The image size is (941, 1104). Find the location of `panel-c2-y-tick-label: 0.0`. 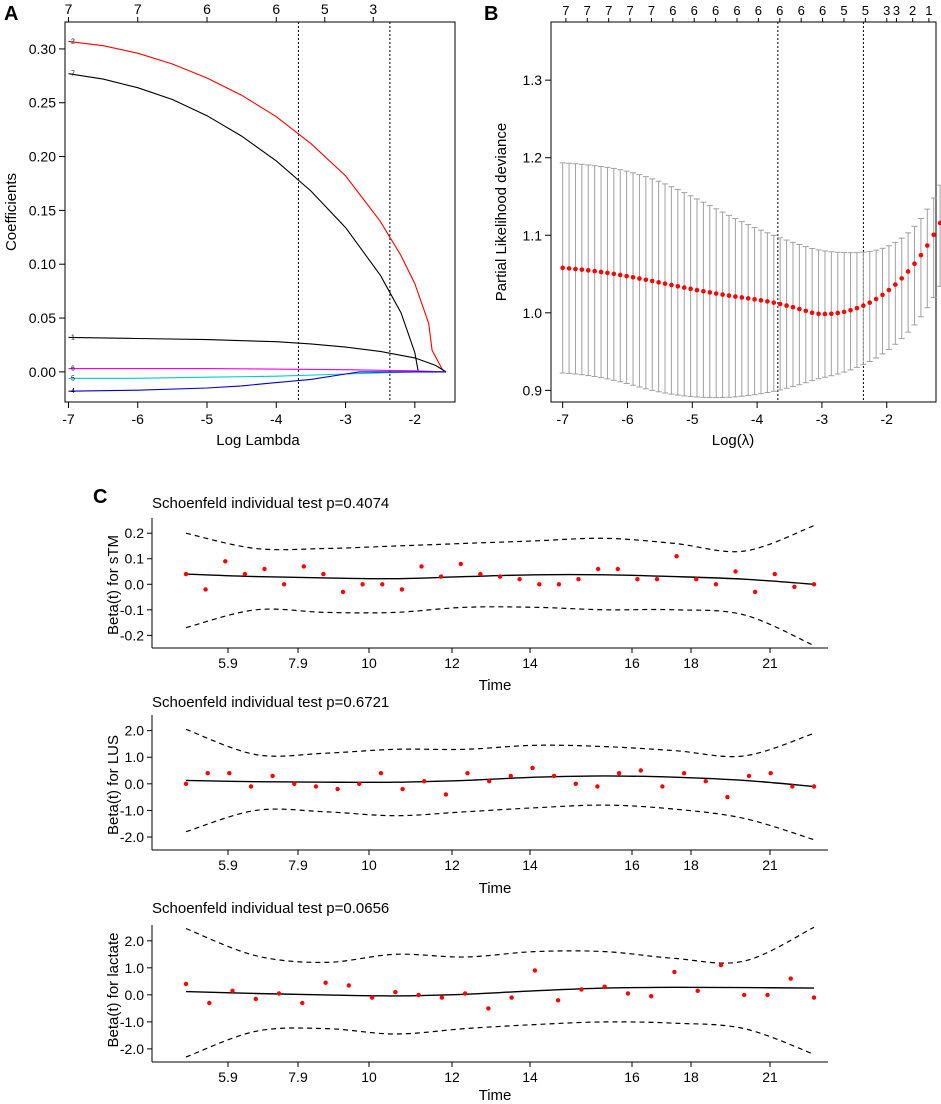

panel-c2-y-tick-label: 0.0 is located at coordinates (135, 784).